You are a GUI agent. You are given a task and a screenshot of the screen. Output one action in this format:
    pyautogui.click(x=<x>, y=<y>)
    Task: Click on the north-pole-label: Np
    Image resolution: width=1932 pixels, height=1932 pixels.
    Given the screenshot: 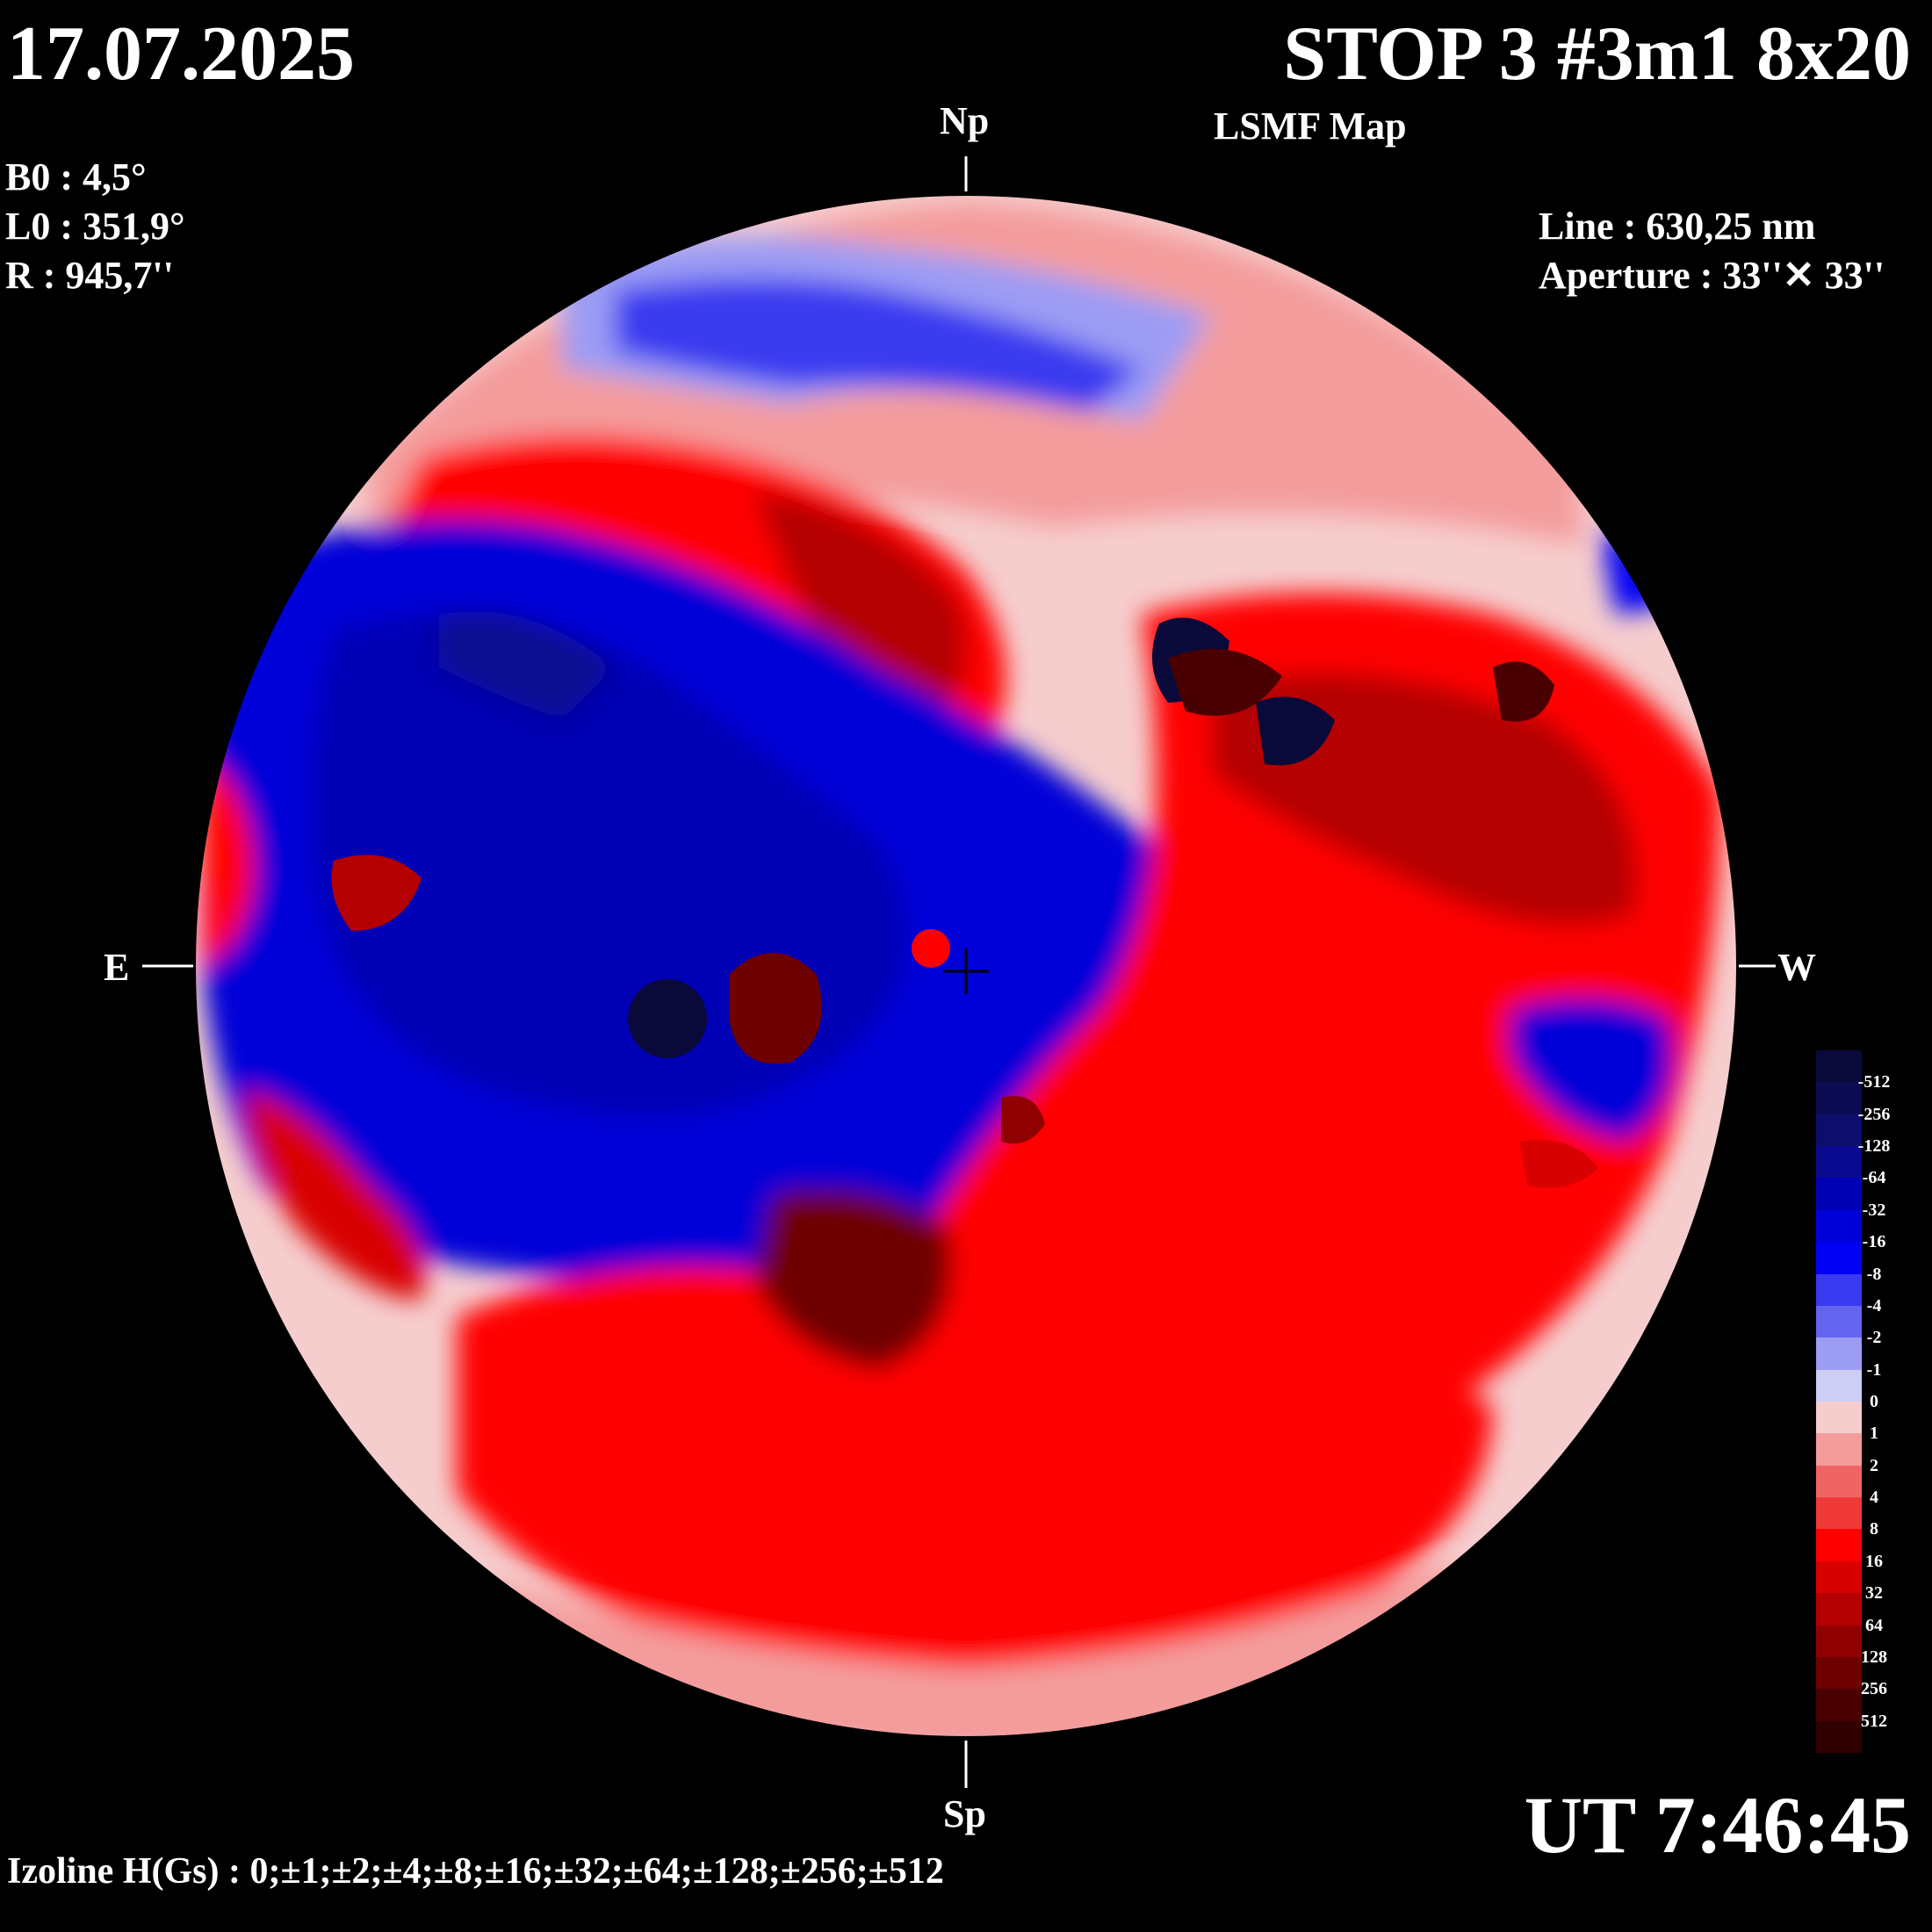 What is the action you would take?
    pyautogui.click(x=965, y=121)
    